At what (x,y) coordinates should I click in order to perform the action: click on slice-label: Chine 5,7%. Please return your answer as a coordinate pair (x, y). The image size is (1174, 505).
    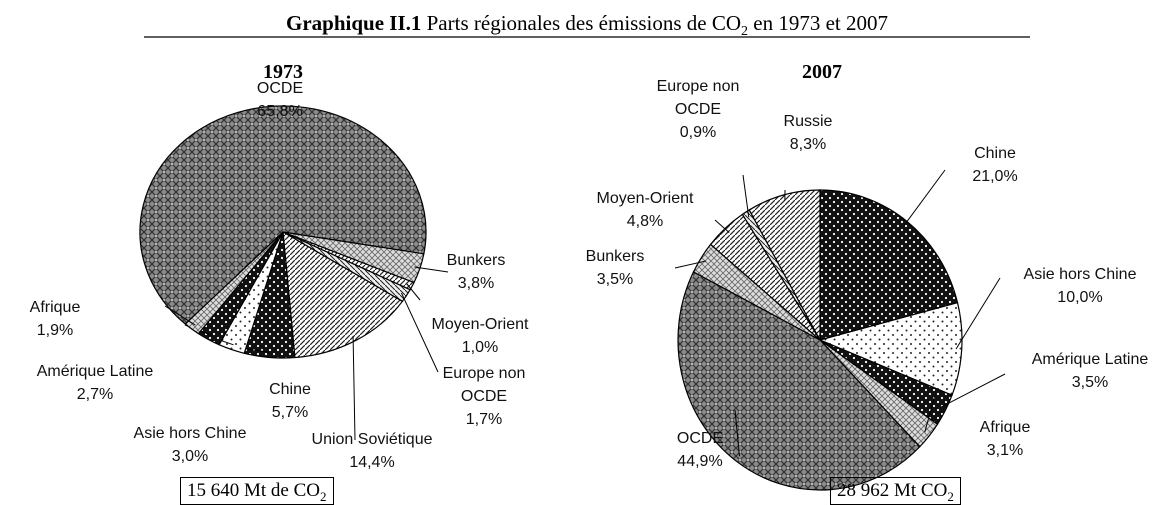
    Looking at the image, I should click on (290, 401).